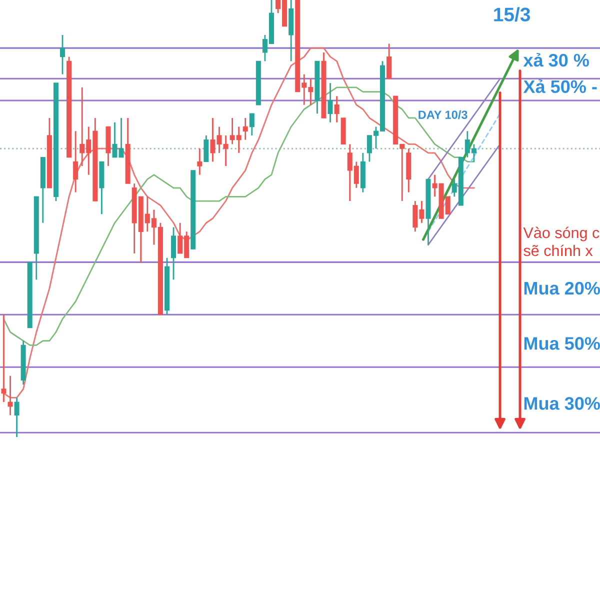 The height and width of the screenshot is (600, 600). I want to click on text: Xả 50% -, so click(560, 86).